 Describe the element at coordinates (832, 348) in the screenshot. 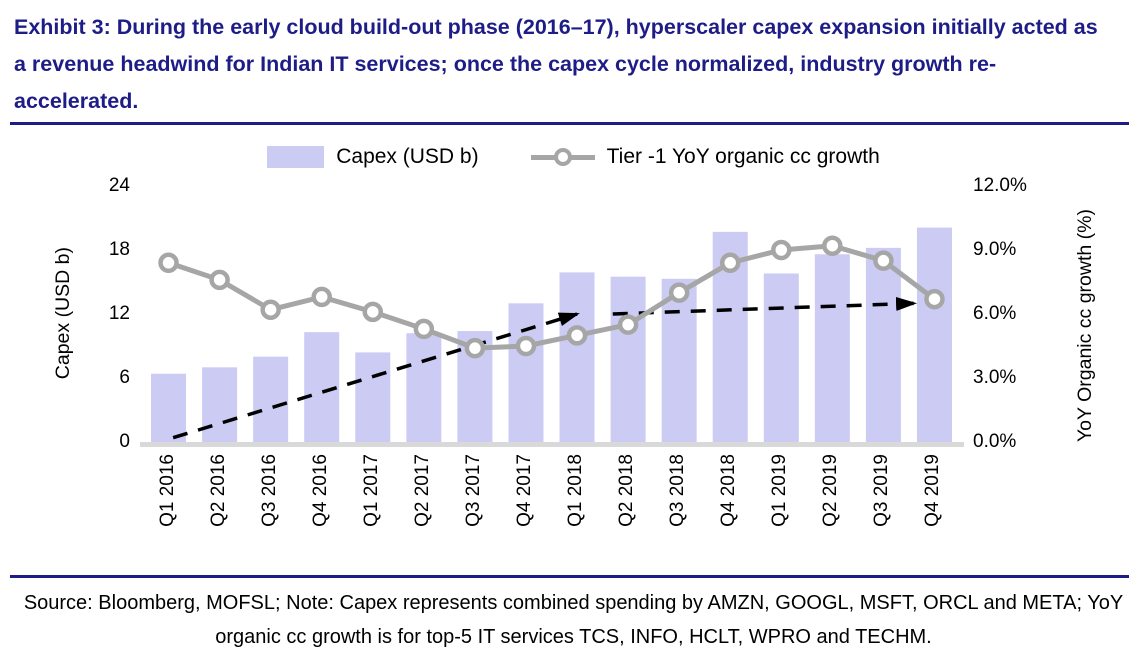

I see `capex-bar-Q2-2019` at that location.